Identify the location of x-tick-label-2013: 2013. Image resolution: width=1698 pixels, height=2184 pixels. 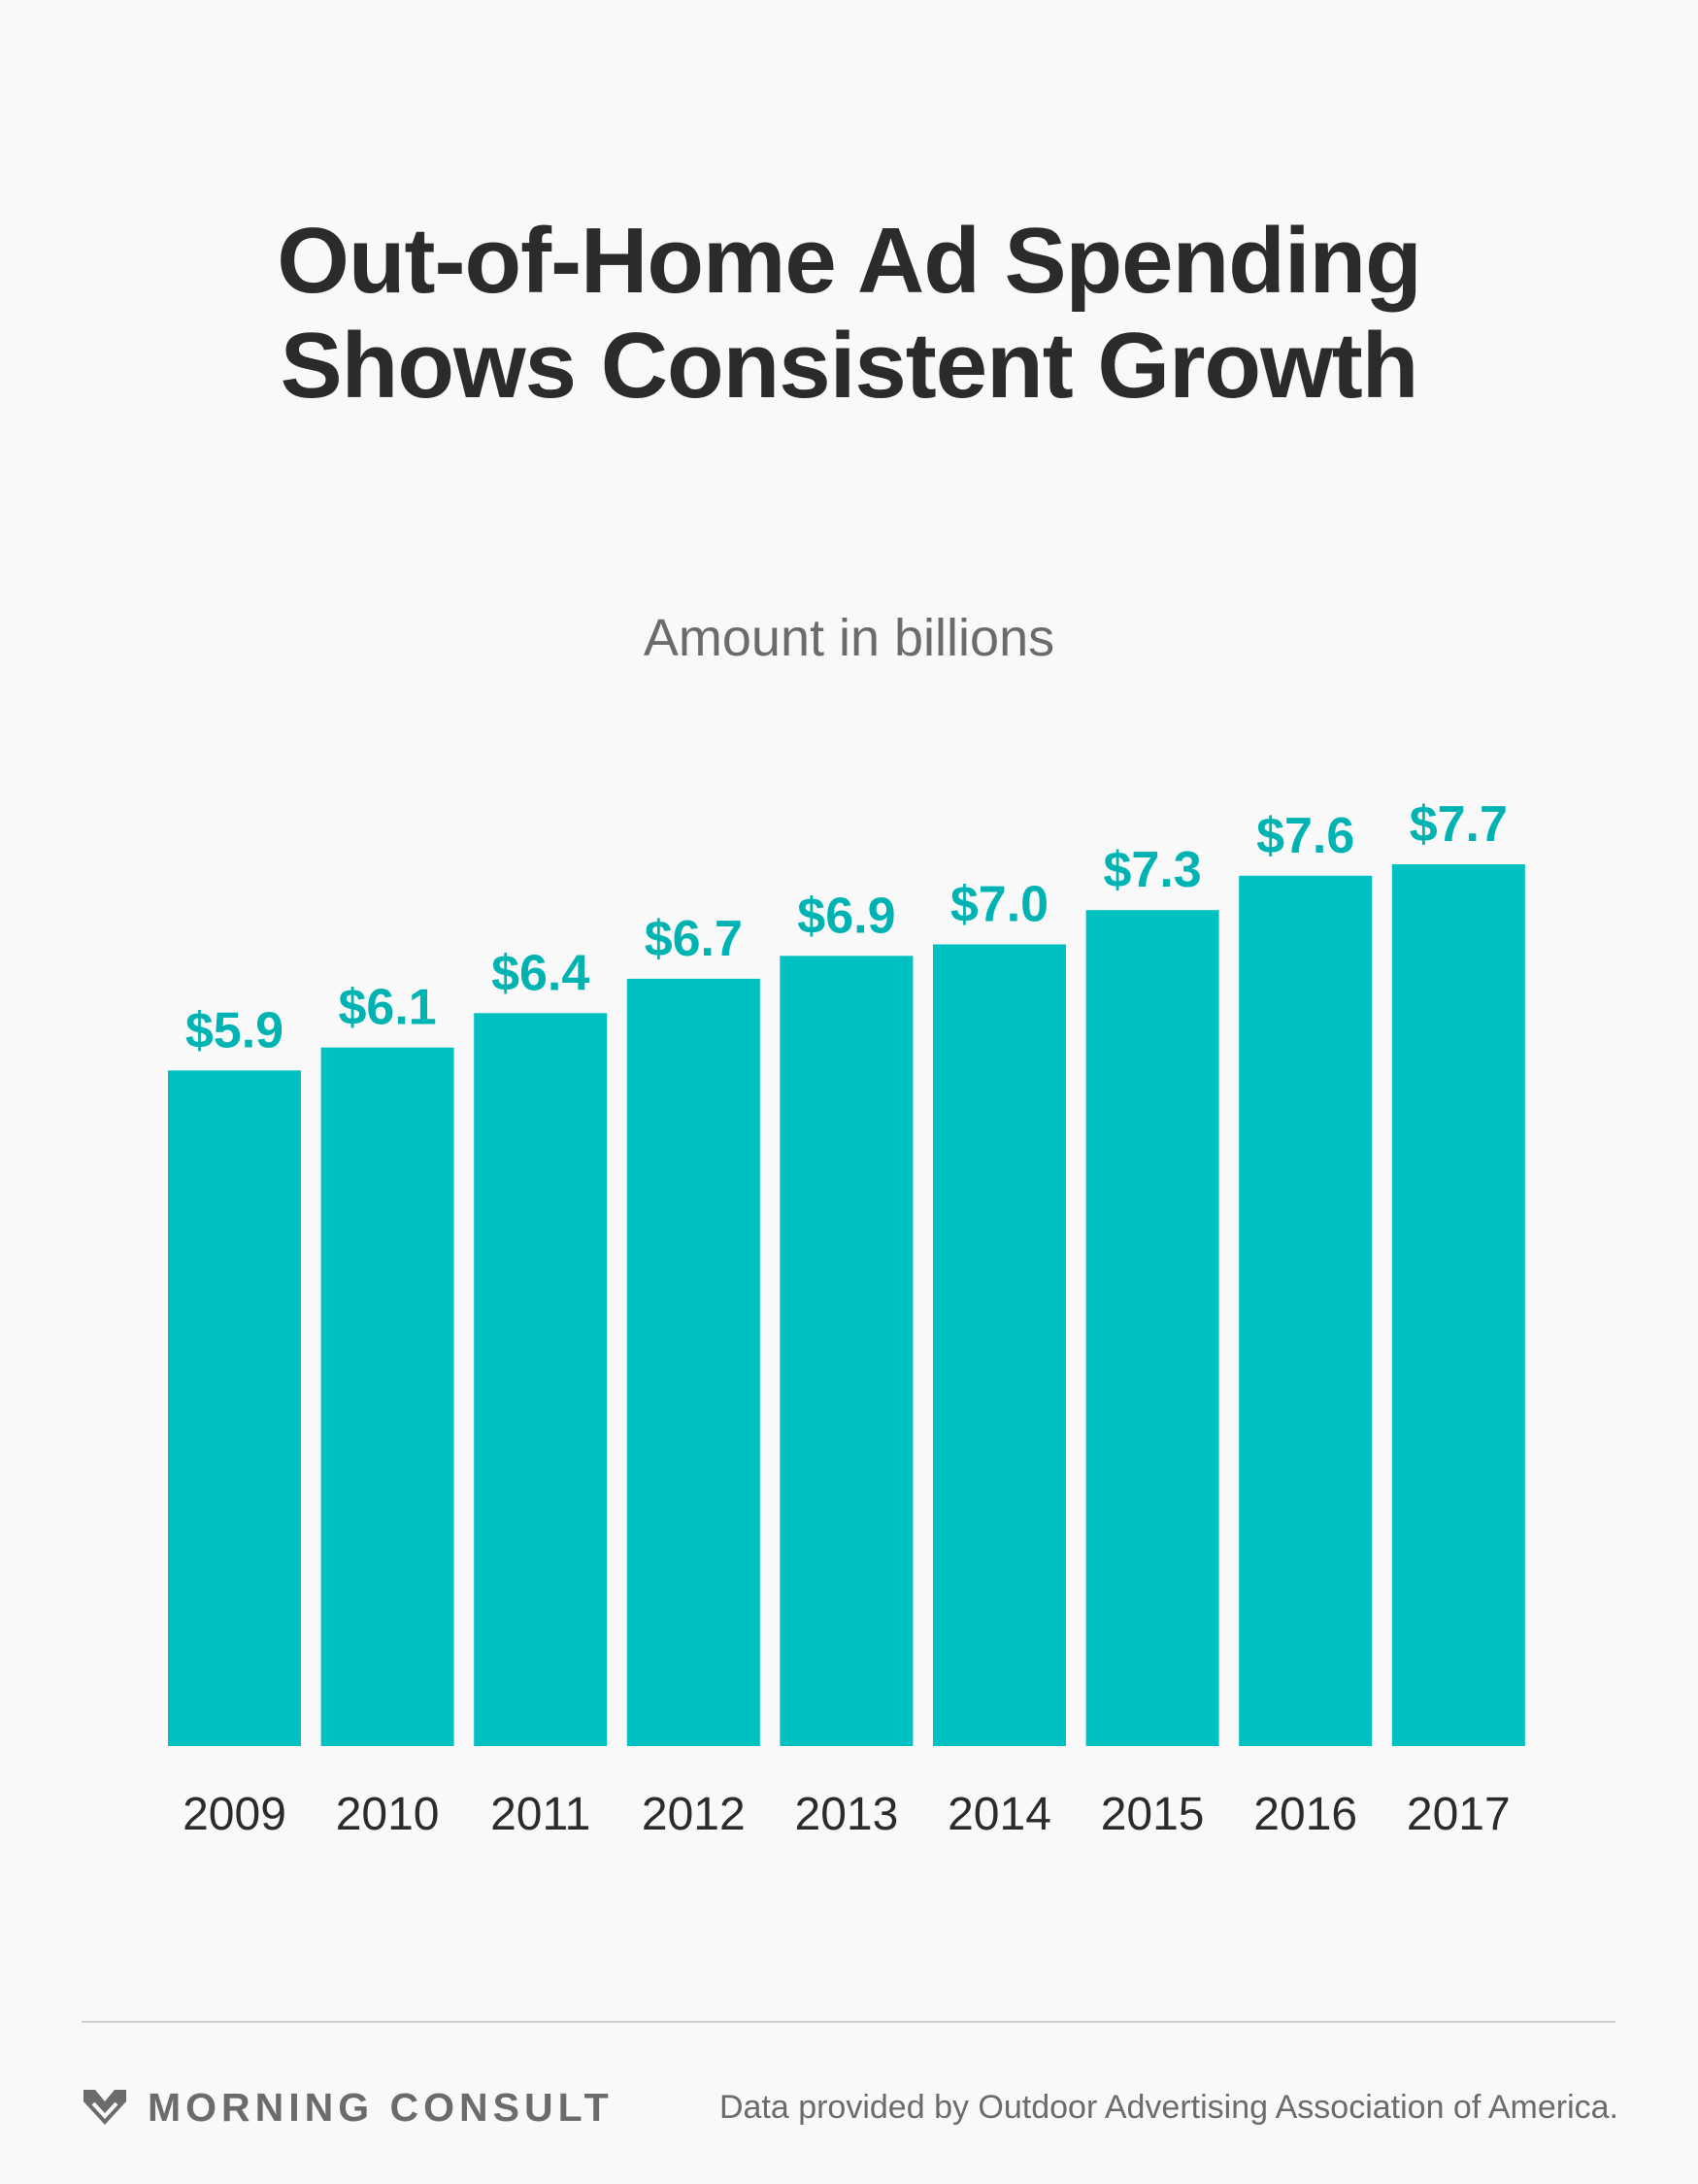
(847, 1814).